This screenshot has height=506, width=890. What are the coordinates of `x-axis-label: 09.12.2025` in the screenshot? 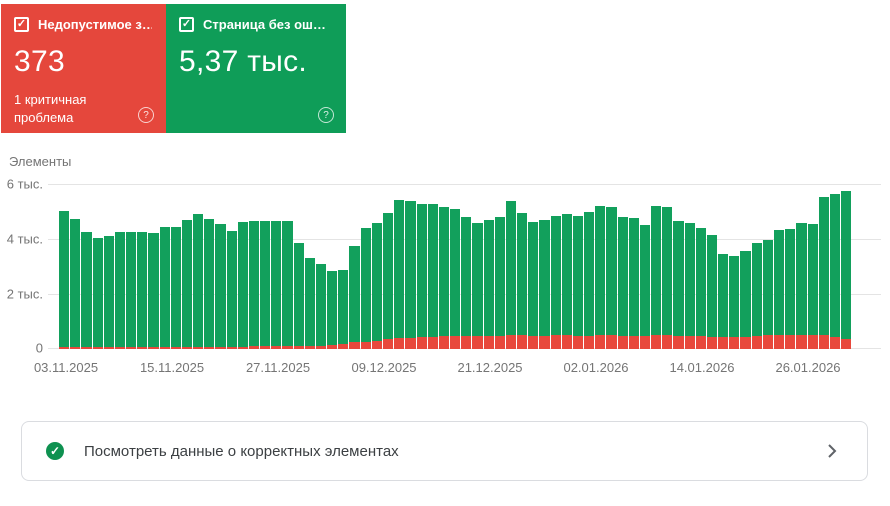 It's located at (384, 367).